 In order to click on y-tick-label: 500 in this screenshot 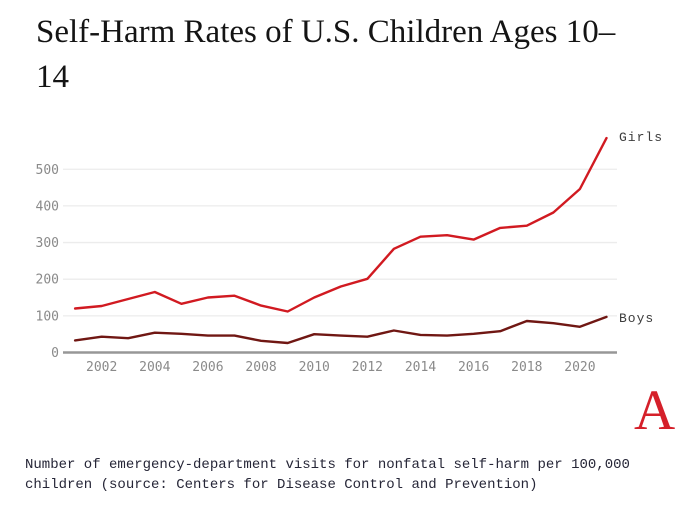, I will do `click(47, 170)`.